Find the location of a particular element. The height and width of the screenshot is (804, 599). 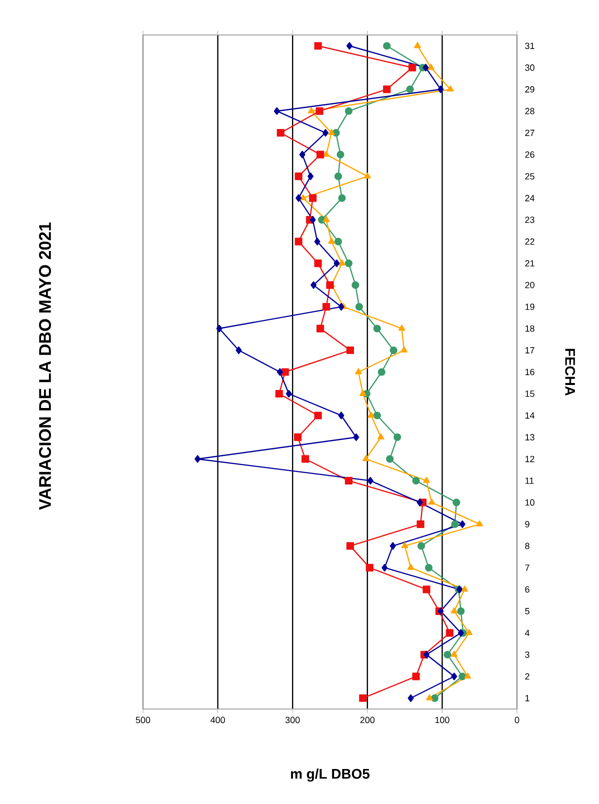

y-tick-label: 15 is located at coordinates (529, 393).